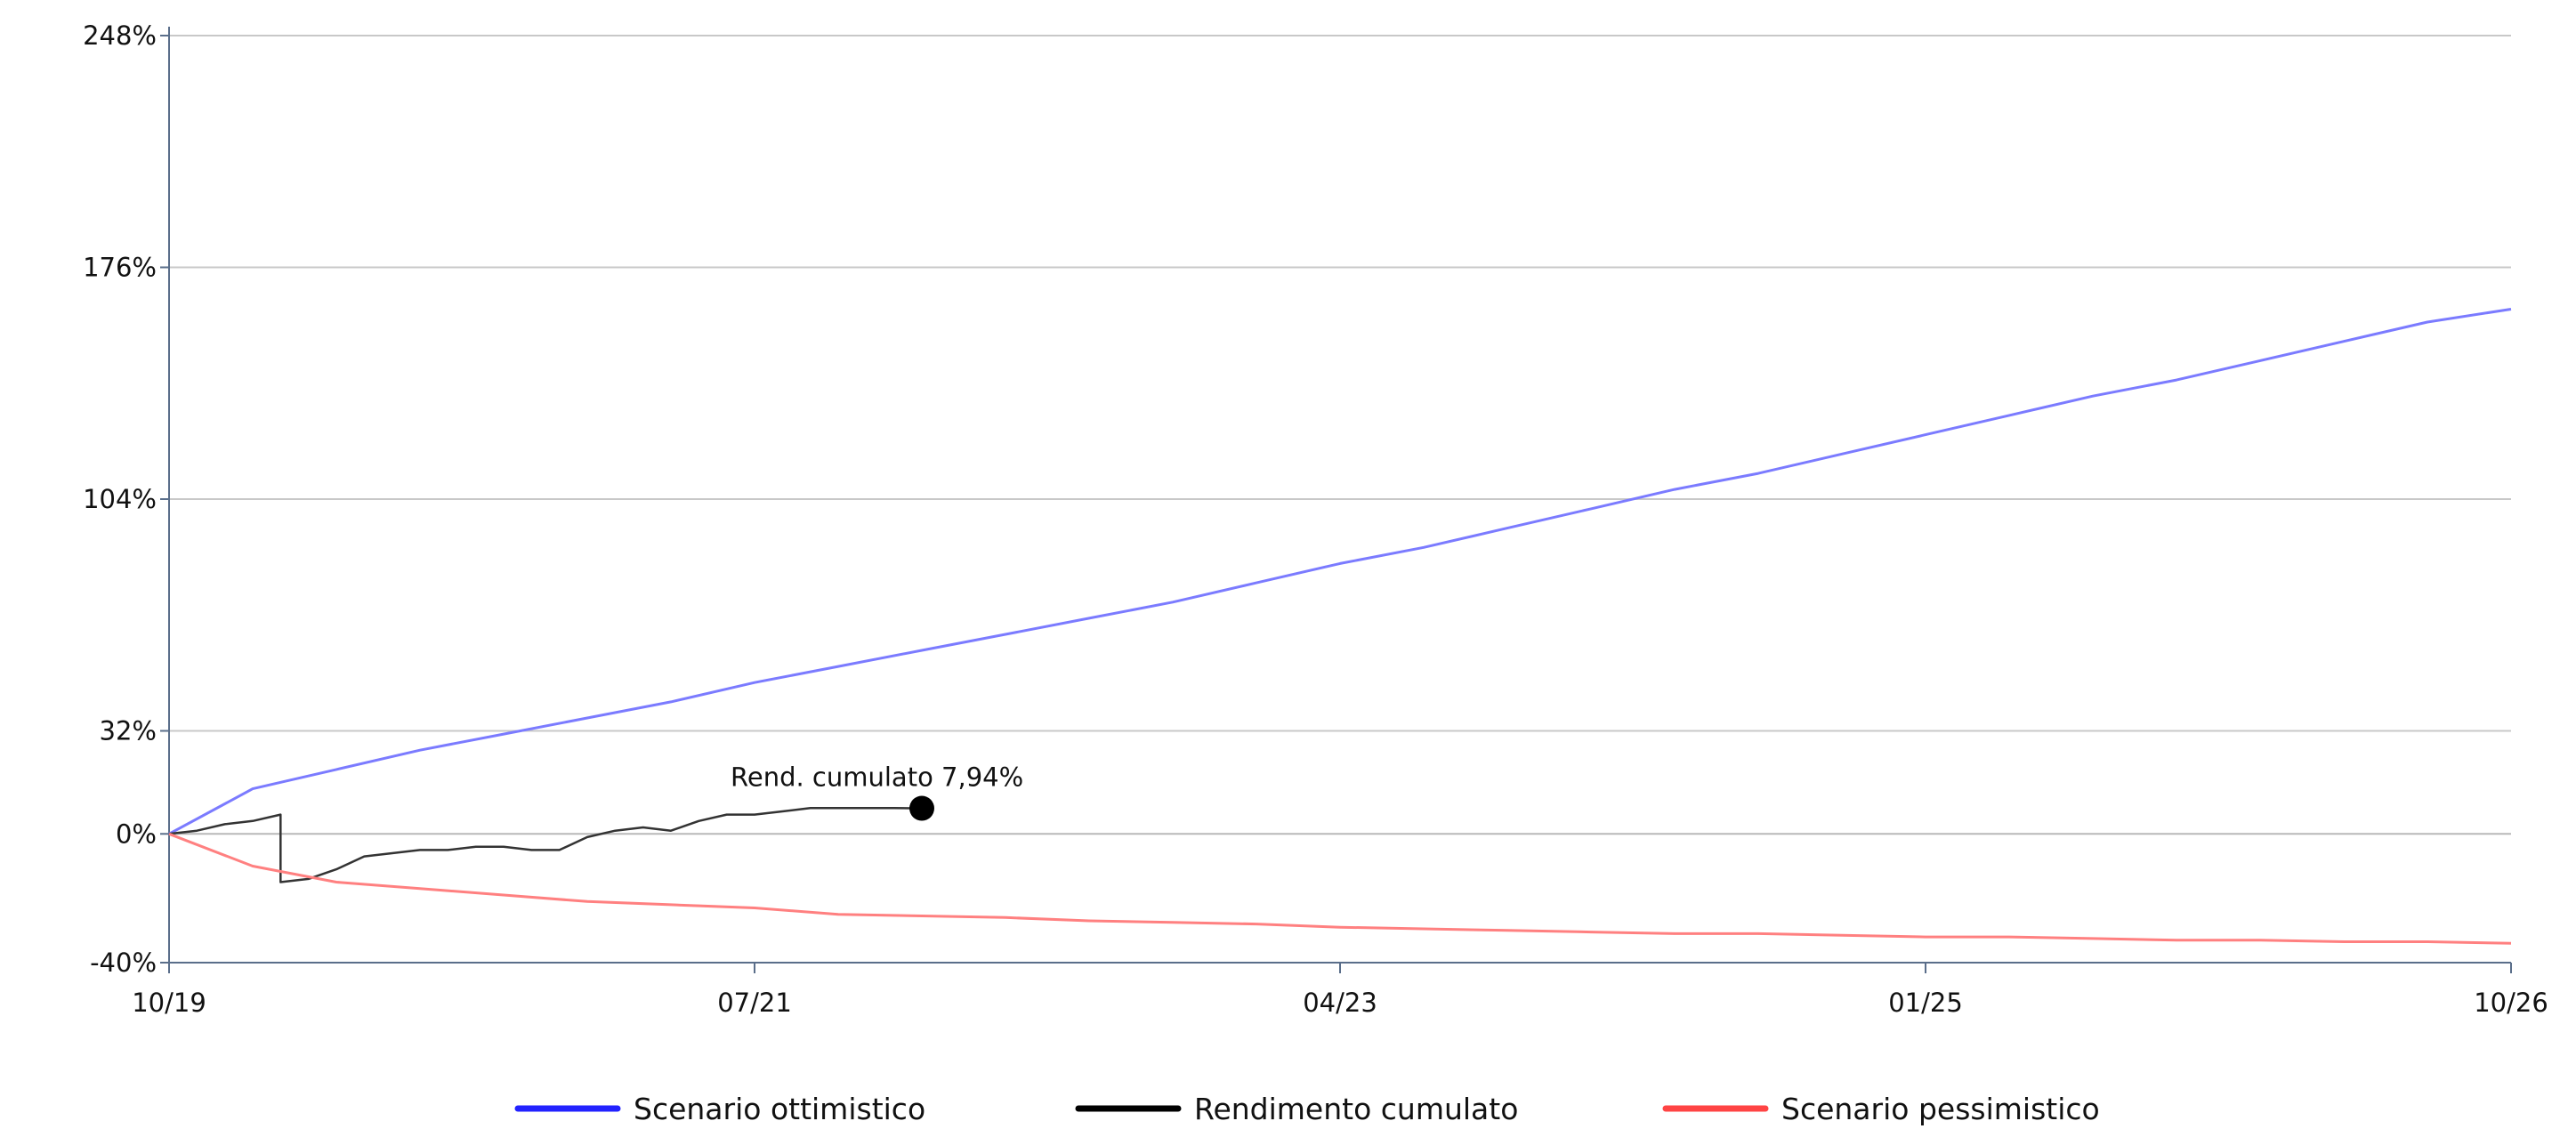 The width and height of the screenshot is (2576, 1129). What do you see at coordinates (2511, 1003) in the screenshot?
I see `x-tick-label: 10/26` at bounding box center [2511, 1003].